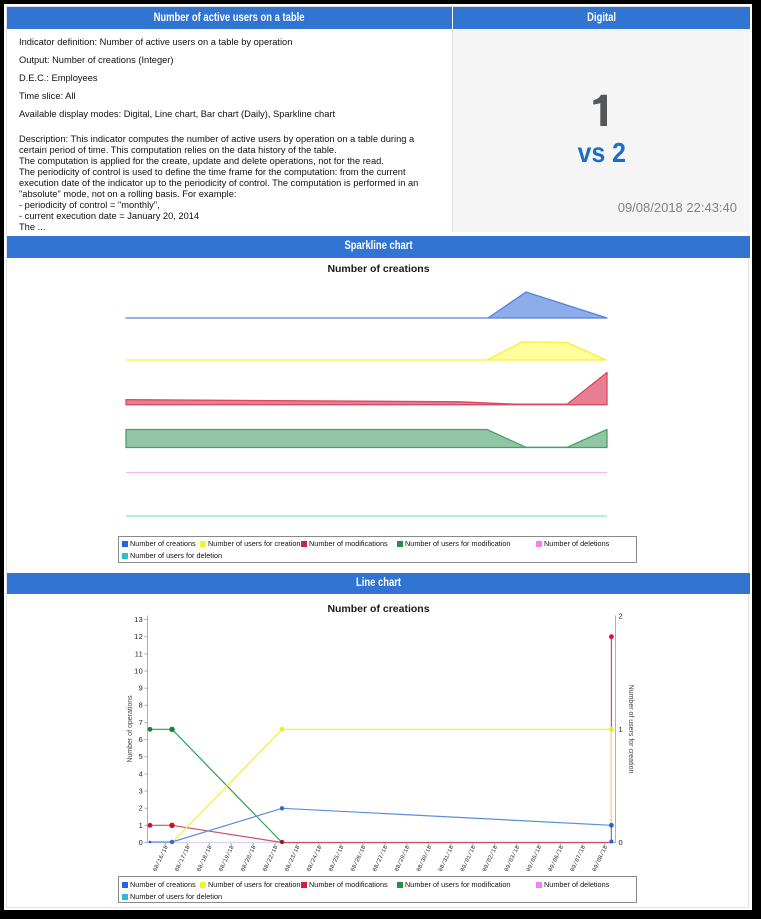 This screenshot has width=761, height=919. I want to click on svg-text: 09/05/18, so click(534, 858).